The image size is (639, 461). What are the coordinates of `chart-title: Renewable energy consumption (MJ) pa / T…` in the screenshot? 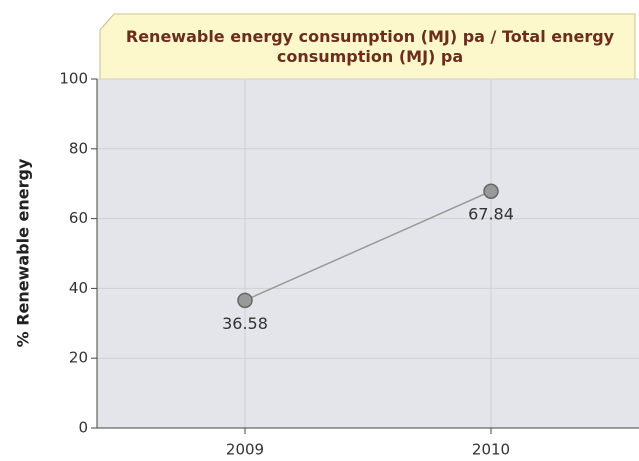 It's located at (370, 46).